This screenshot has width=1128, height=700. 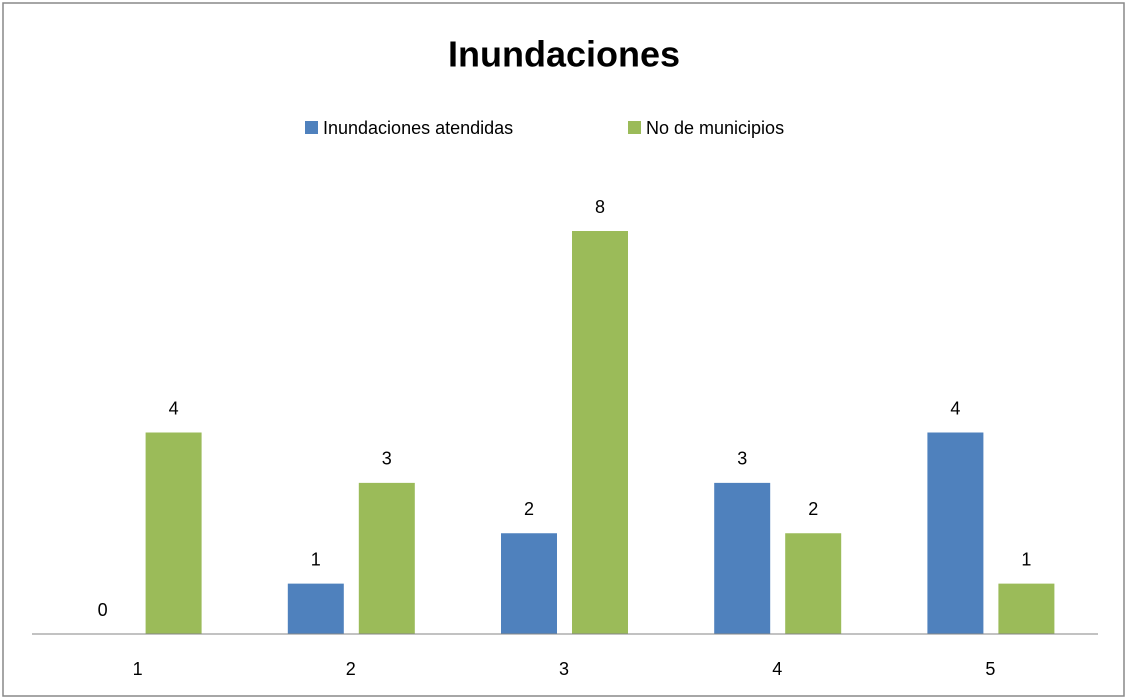 I want to click on x-tick-label: 3, so click(x=564, y=669).